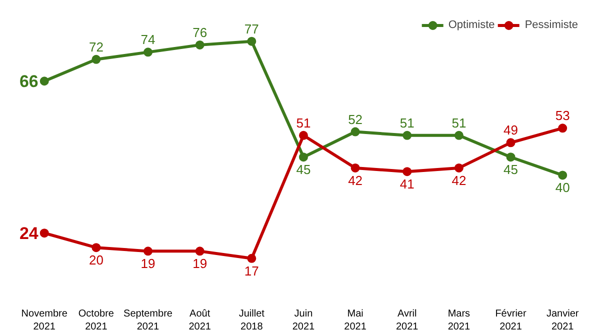 This screenshot has width=593, height=335. I want to click on data-label: 40, so click(562, 188).